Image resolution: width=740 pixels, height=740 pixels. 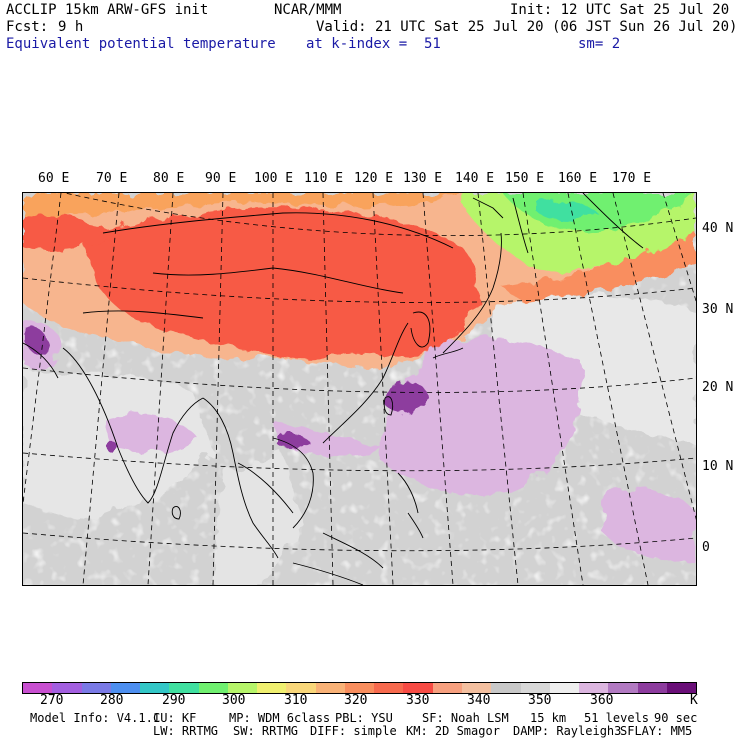 I want to click on colorbar-label: 350, so click(x=540, y=700).